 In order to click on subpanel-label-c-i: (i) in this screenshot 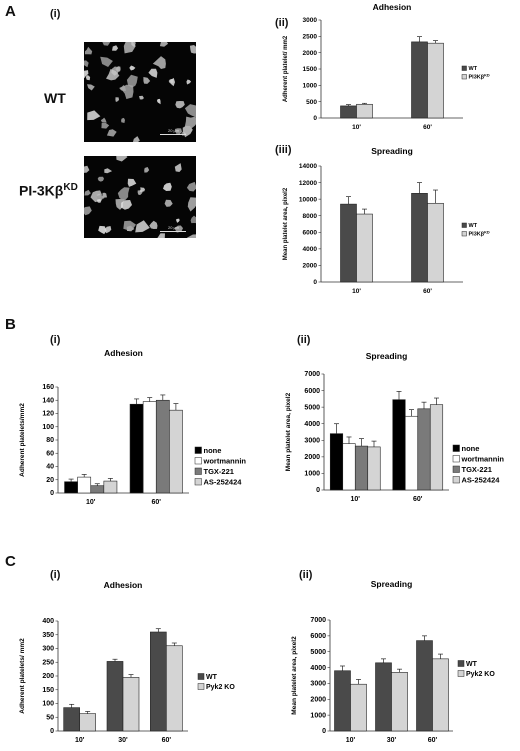, I will do `click(55, 575)`.